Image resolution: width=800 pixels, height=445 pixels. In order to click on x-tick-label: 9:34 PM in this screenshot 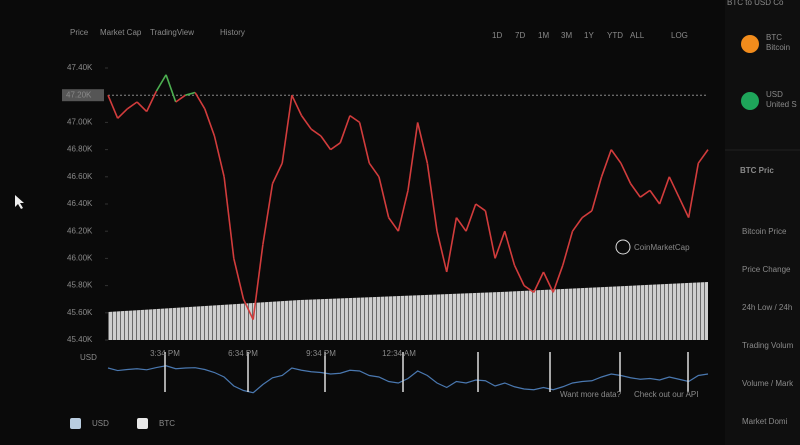, I will do `click(321, 353)`.